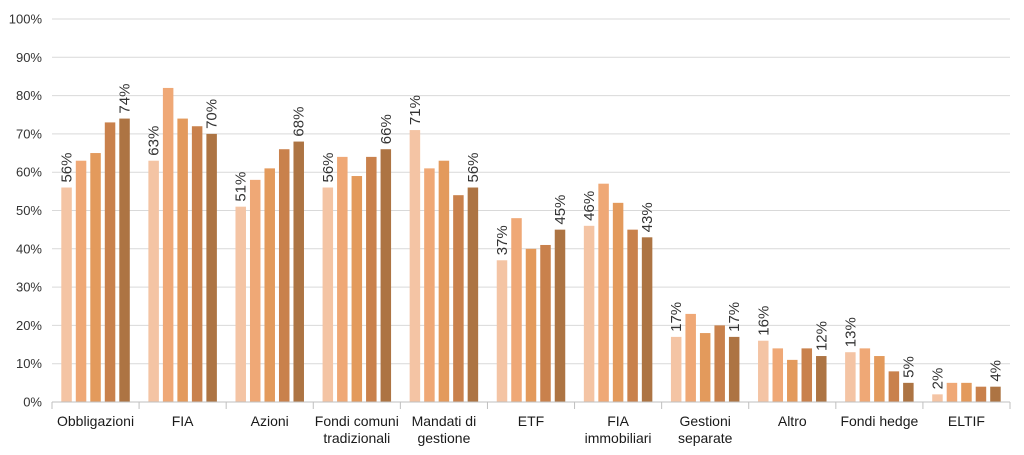  What do you see at coordinates (850, 332) in the screenshot?
I see `data-label: 13%` at bounding box center [850, 332].